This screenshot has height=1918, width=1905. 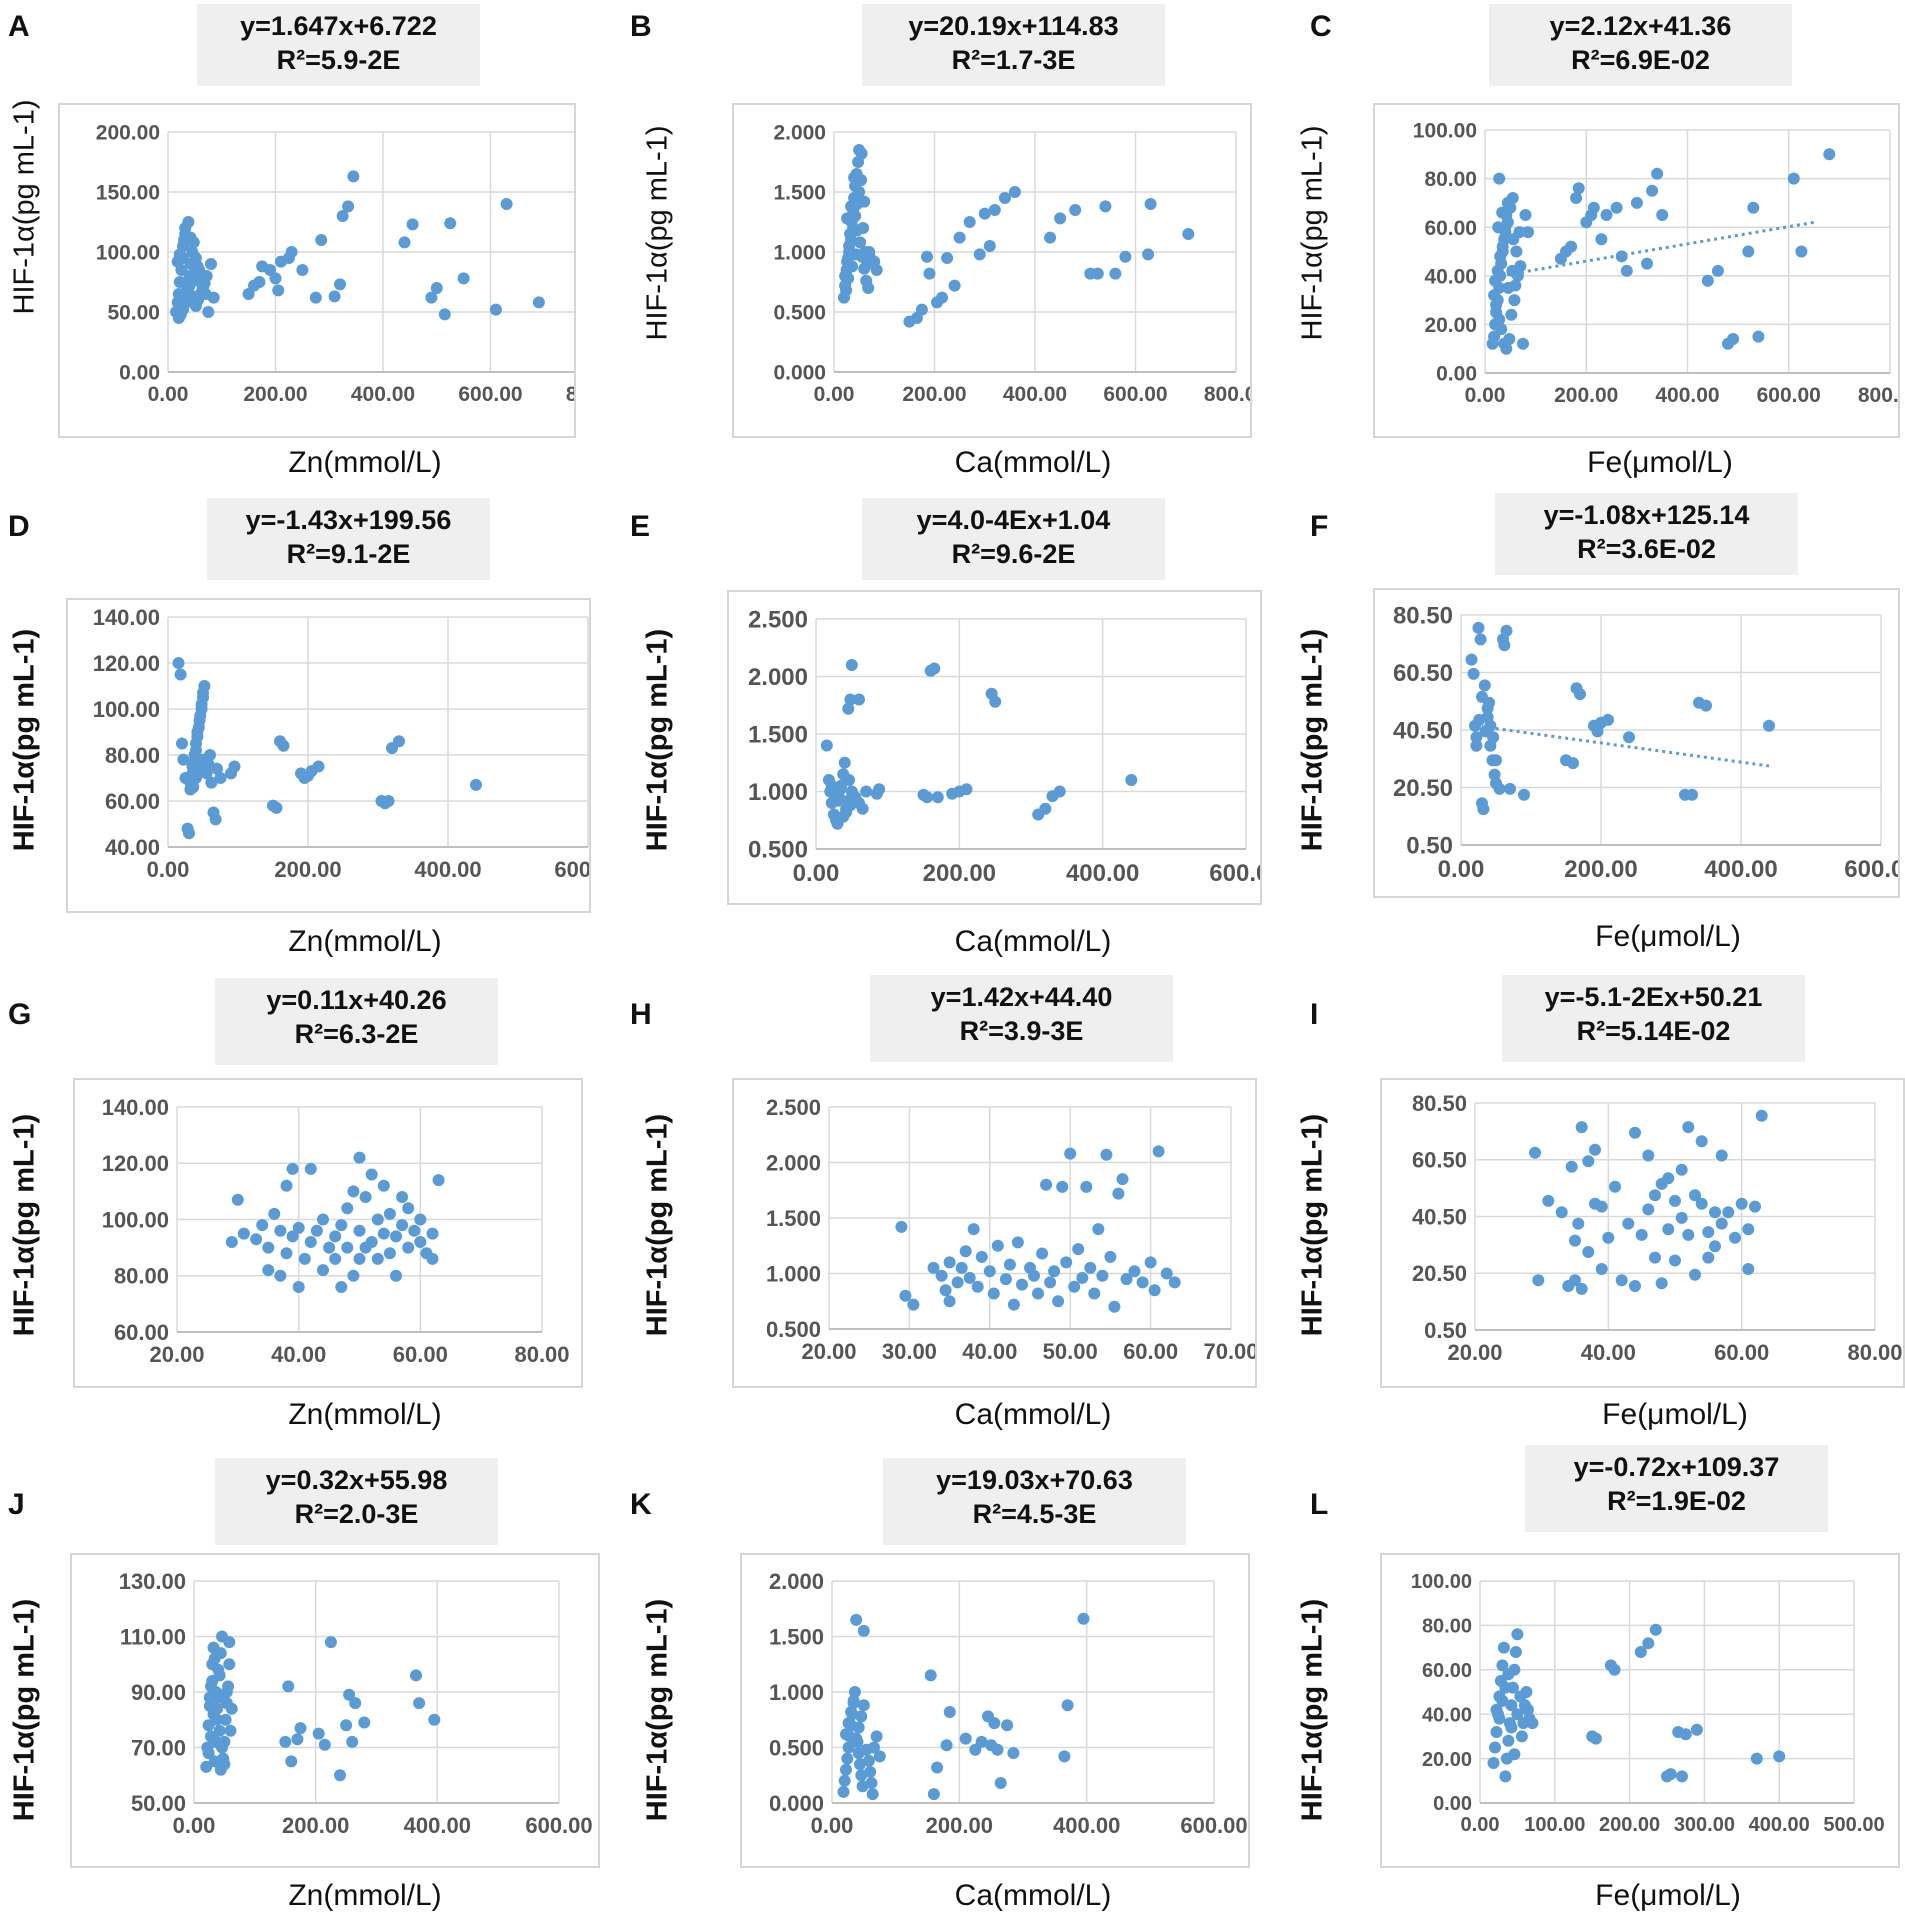 What do you see at coordinates (1675, 1414) in the screenshot?
I see `x-axis-label: Fe(μmol/L)` at bounding box center [1675, 1414].